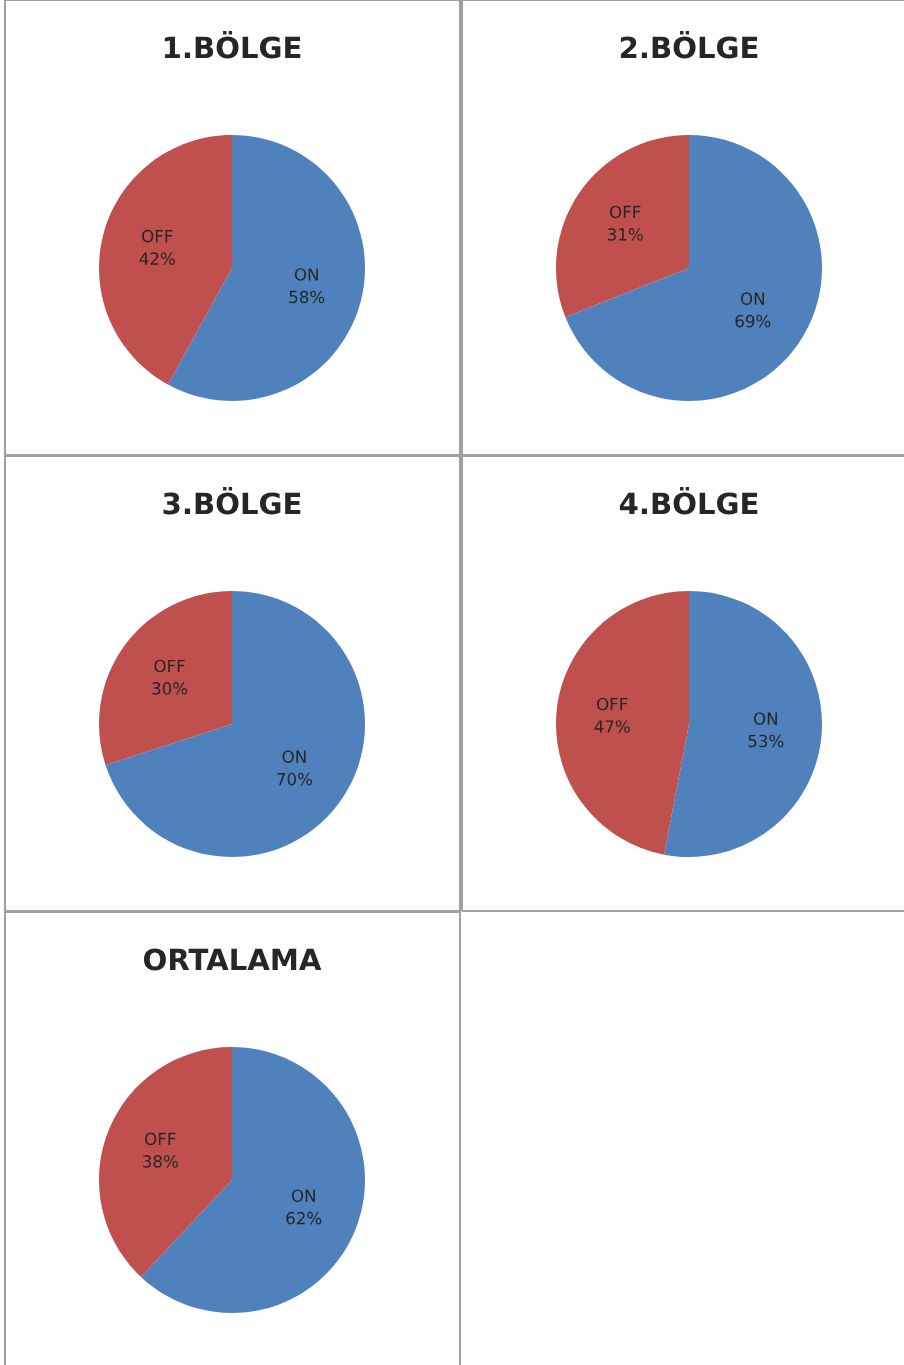 This screenshot has height=1365, width=904. I want to click on data-label: 38%, so click(160, 1161).